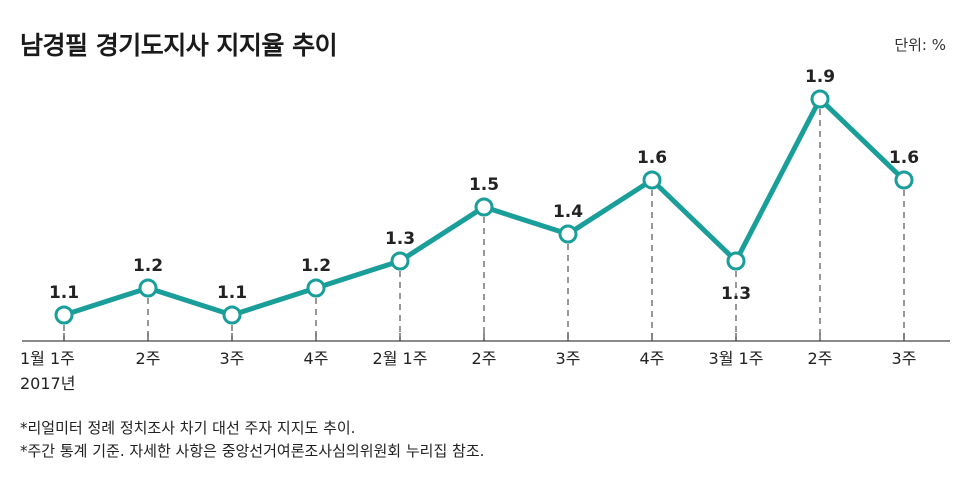 The height and width of the screenshot is (479, 970). Describe the element at coordinates (400, 358) in the screenshot. I see `x-tick-label: 2월 1주` at that location.